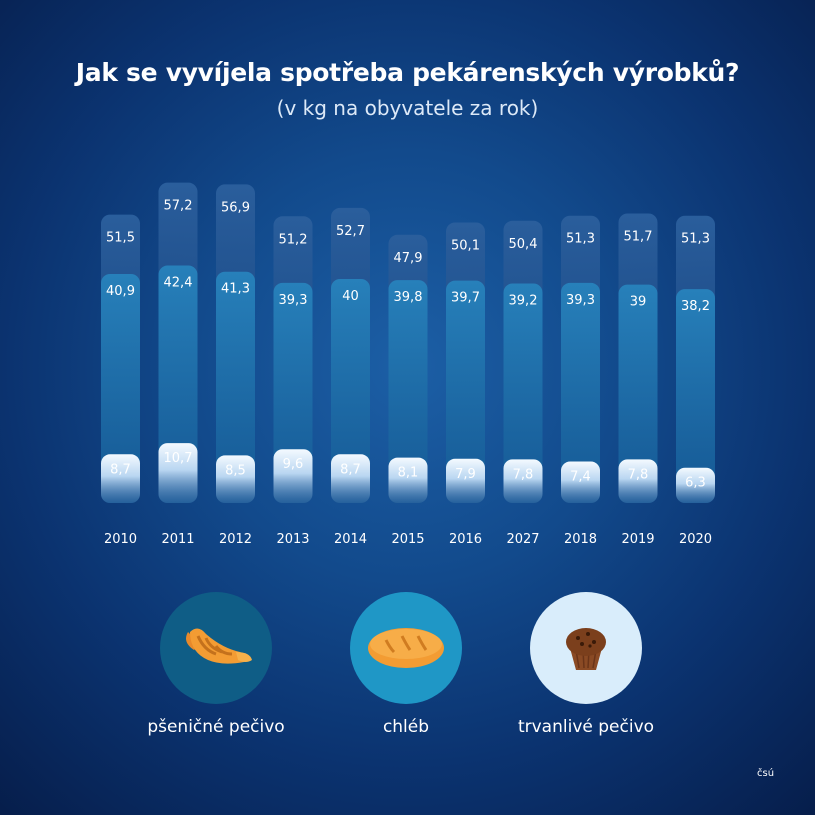  What do you see at coordinates (178, 206) in the screenshot?
I see `value-label-wheat-pastry-2011: 57,2` at bounding box center [178, 206].